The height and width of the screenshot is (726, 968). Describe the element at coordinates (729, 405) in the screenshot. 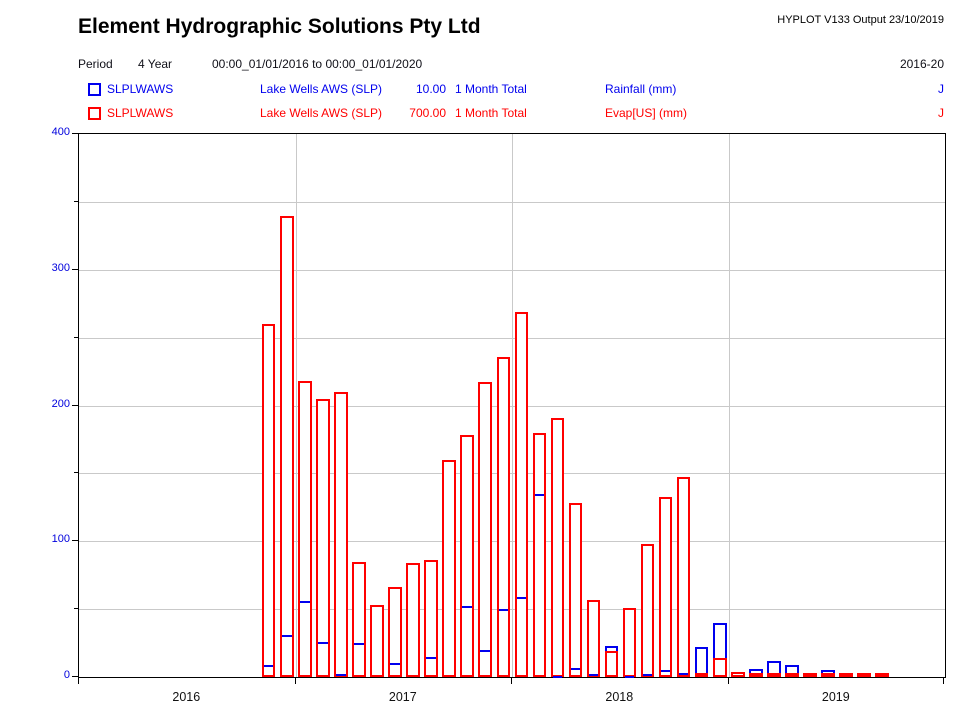

I see `gridline-year-2019` at that location.